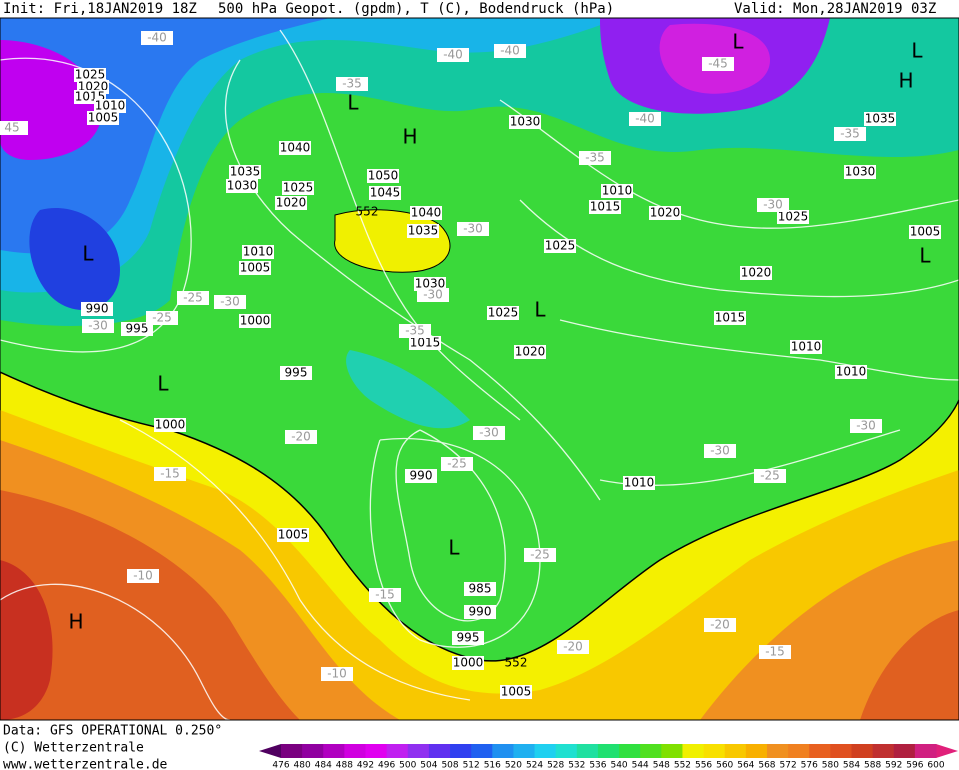 The width and height of the screenshot is (959, 770). I want to click on colorbar-label: 588, so click(872, 765).